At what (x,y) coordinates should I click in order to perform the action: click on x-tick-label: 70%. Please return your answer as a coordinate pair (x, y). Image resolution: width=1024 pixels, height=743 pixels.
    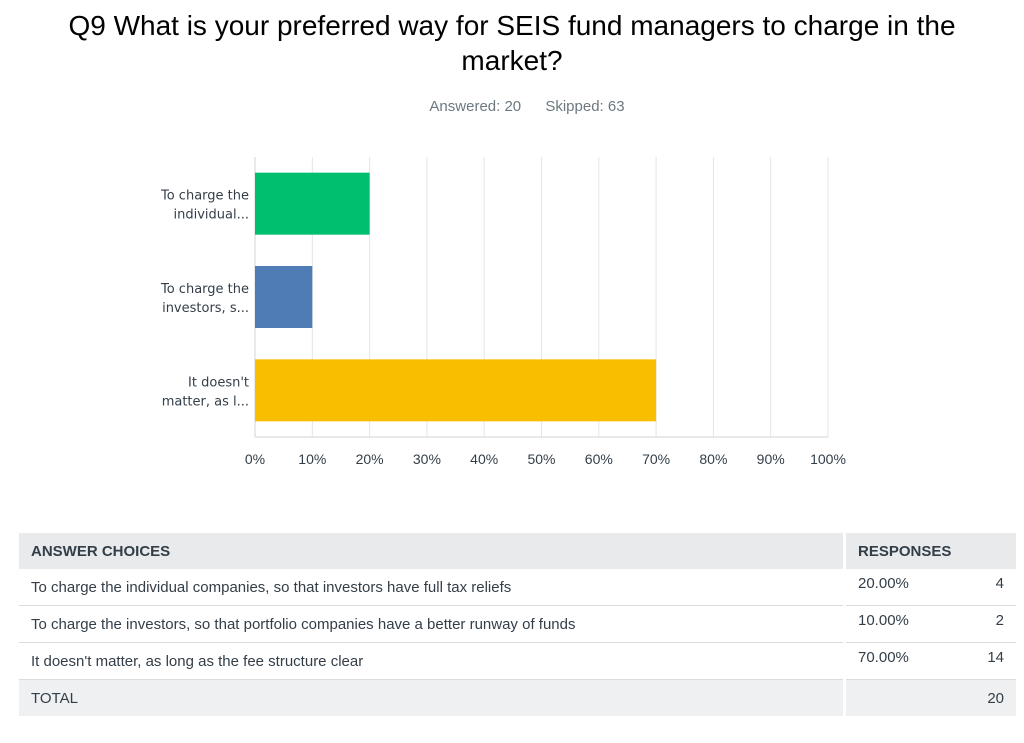
    Looking at the image, I should click on (656, 459).